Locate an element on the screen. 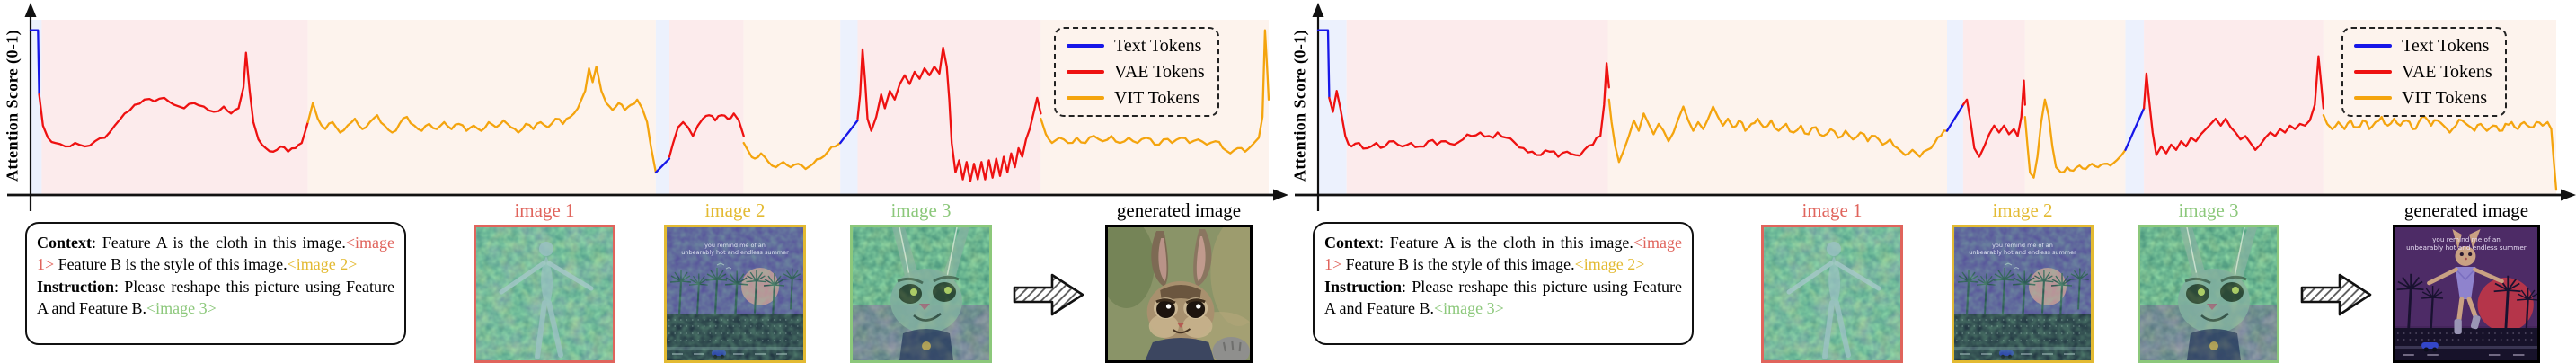  generated-image-thumbnail: generated image is located at coordinates (1183, 281).